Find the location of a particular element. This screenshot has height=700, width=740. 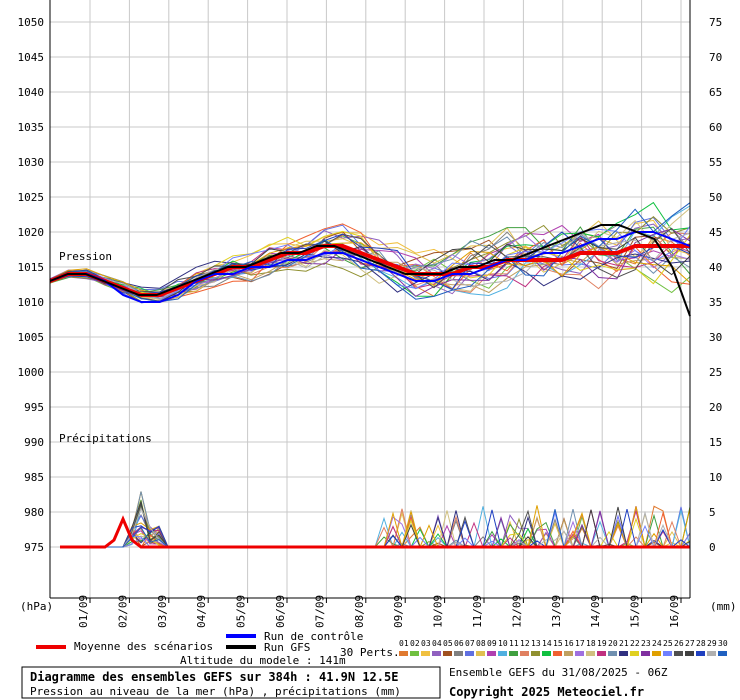

right-tick-label: 65 is located at coordinates (715, 92).